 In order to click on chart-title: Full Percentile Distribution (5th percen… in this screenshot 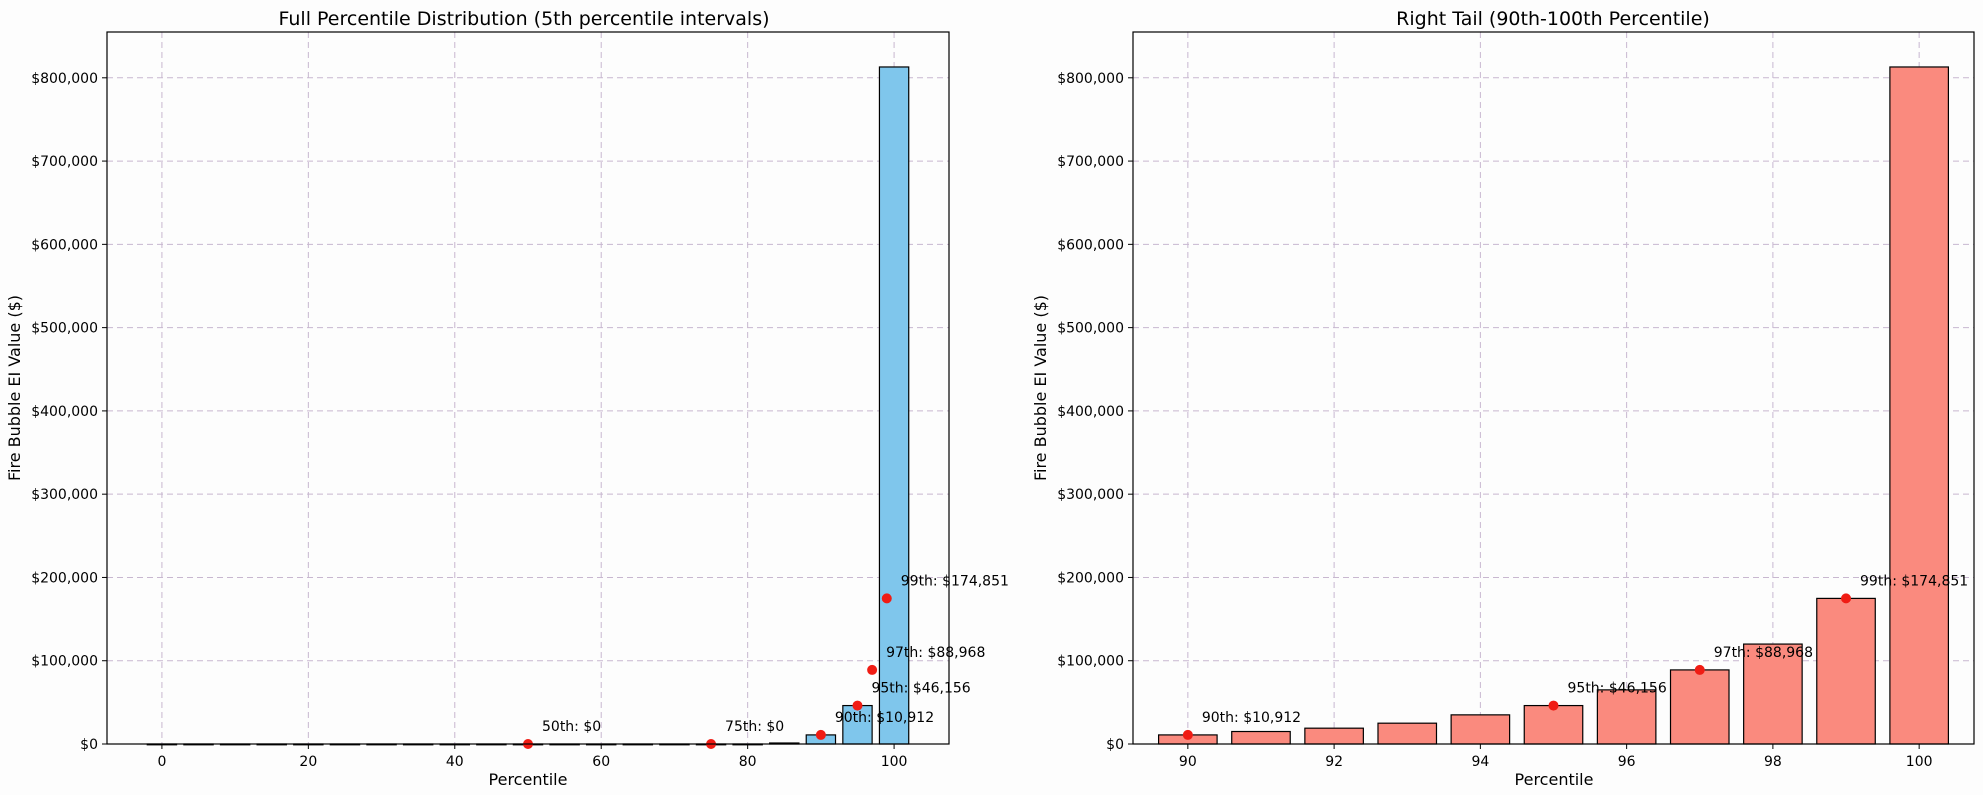, I will do `click(523, 19)`.